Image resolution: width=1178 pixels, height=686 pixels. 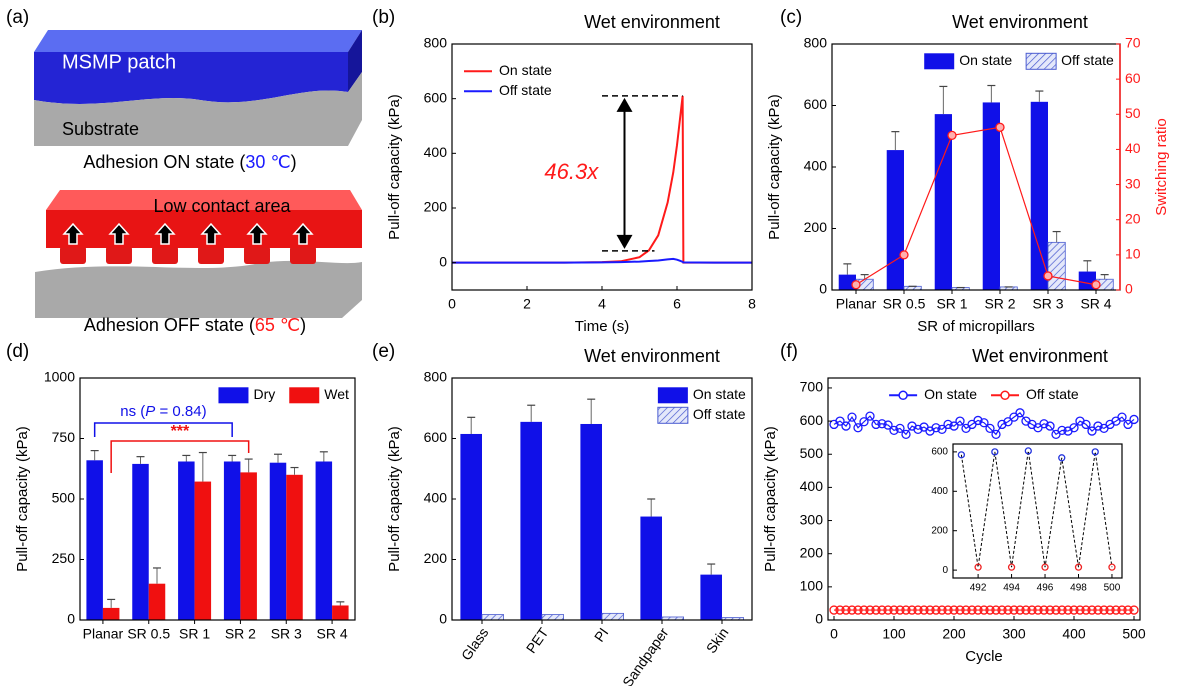 What do you see at coordinates (1133, 43) in the screenshot?
I see `y2-tick-label: 70` at bounding box center [1133, 43].